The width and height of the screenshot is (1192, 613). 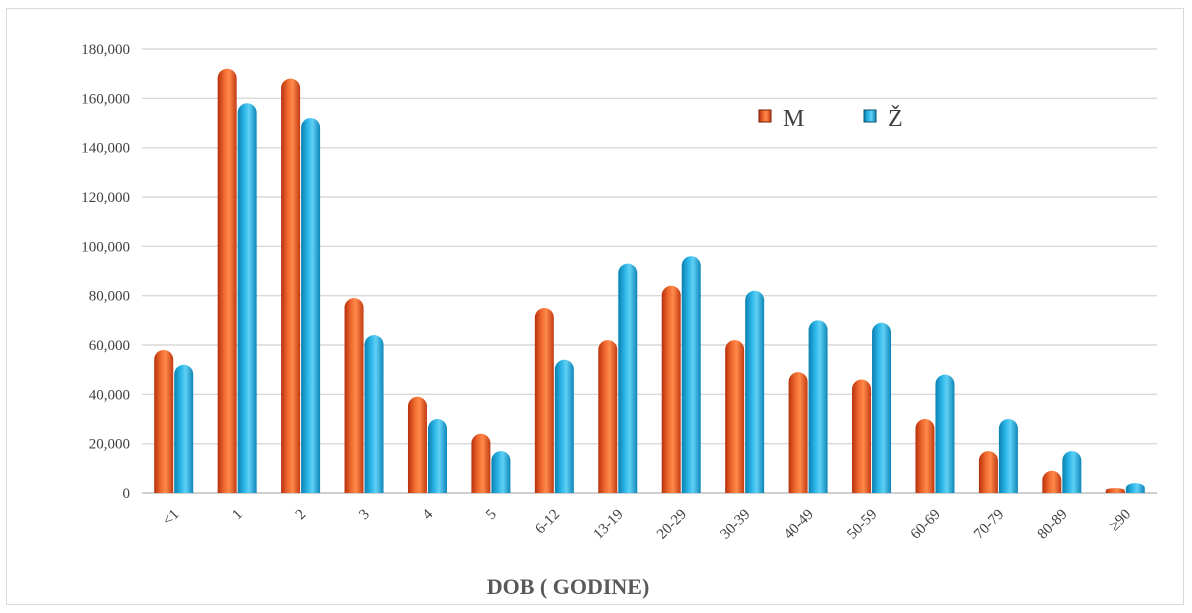 I want to click on x-tick-label: 2, so click(x=301, y=515).